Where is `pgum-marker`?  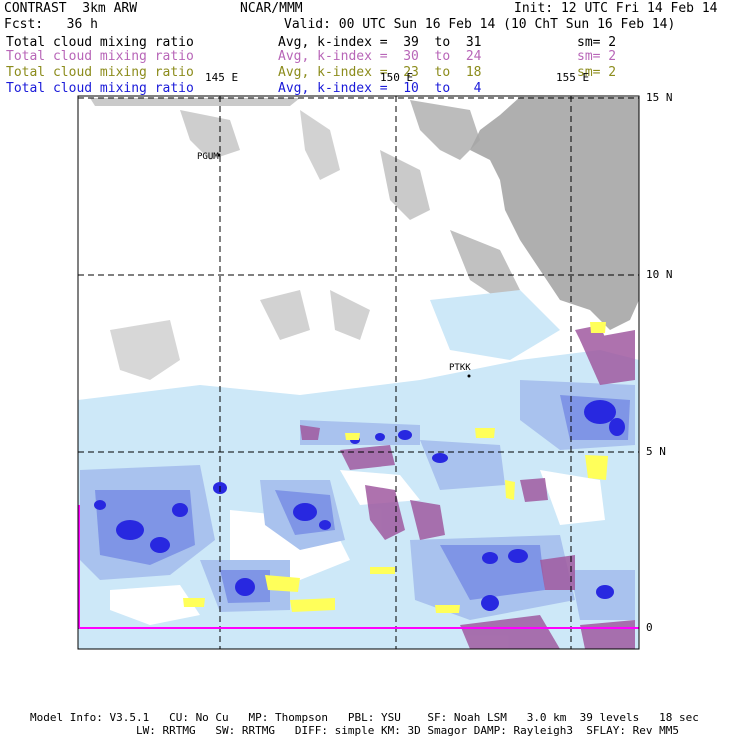
pgum-marker is located at coordinates (219, 155).